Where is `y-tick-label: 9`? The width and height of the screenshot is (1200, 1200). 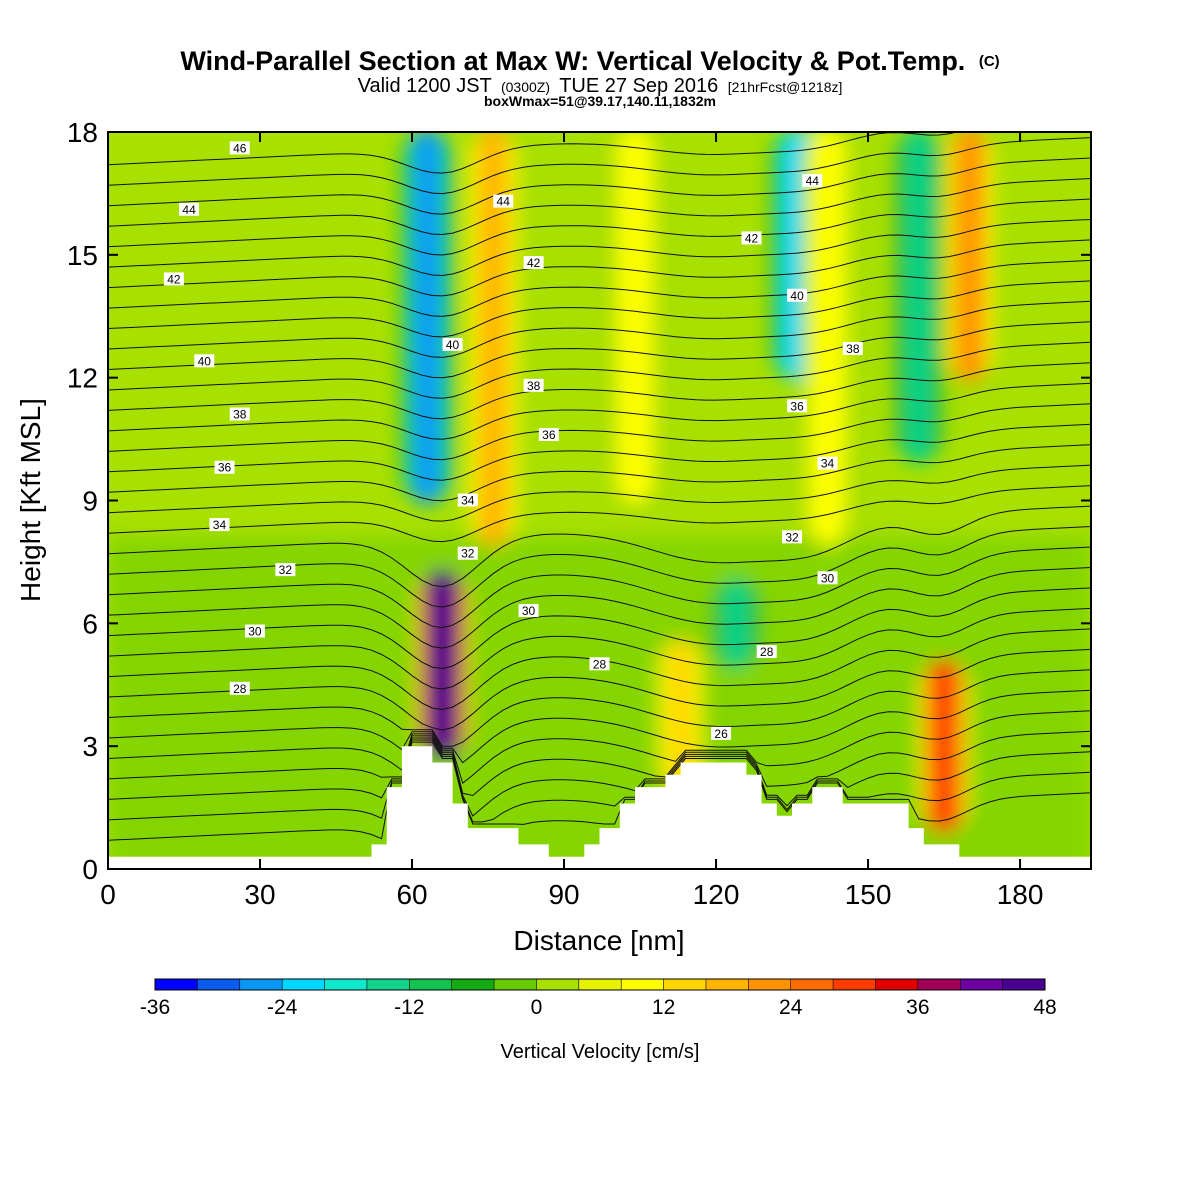
y-tick-label: 9 is located at coordinates (90, 501).